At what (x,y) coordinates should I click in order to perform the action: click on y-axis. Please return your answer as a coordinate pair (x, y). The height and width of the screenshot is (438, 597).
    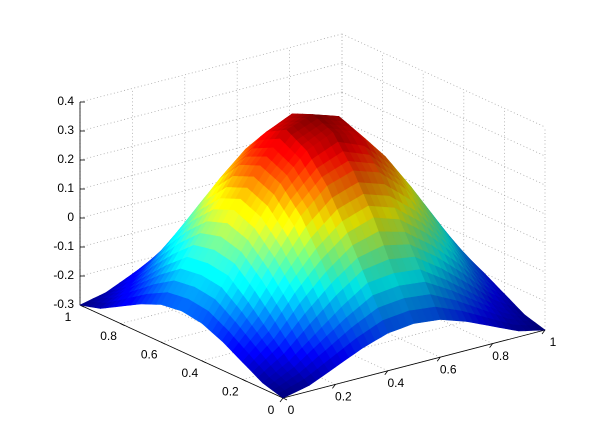
    Looking at the image, I should click on (181, 351).